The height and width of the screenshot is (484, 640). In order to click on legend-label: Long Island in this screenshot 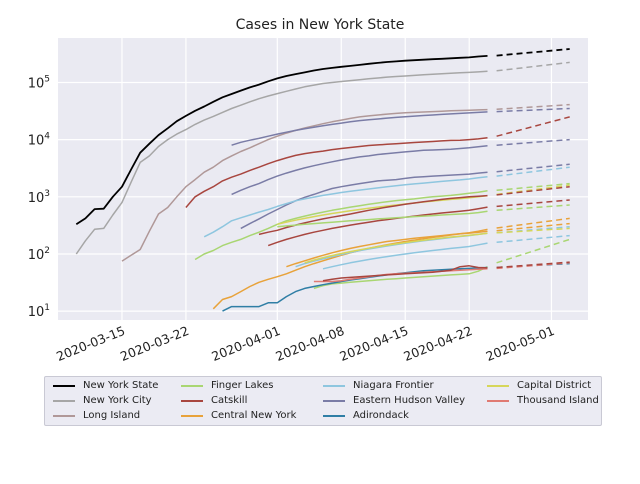, I will do `click(112, 415)`.